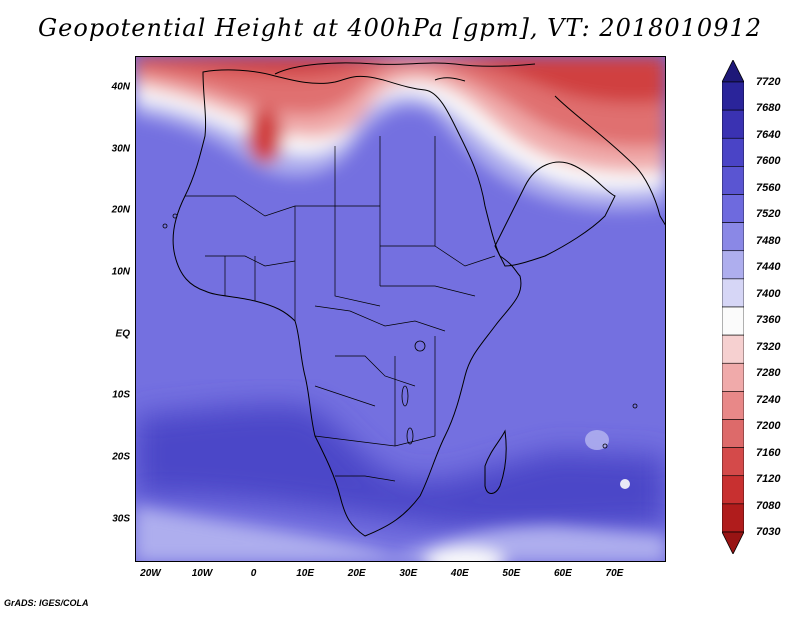 This screenshot has height=618, width=800. I want to click on lon-label: 30E, so click(408, 573).